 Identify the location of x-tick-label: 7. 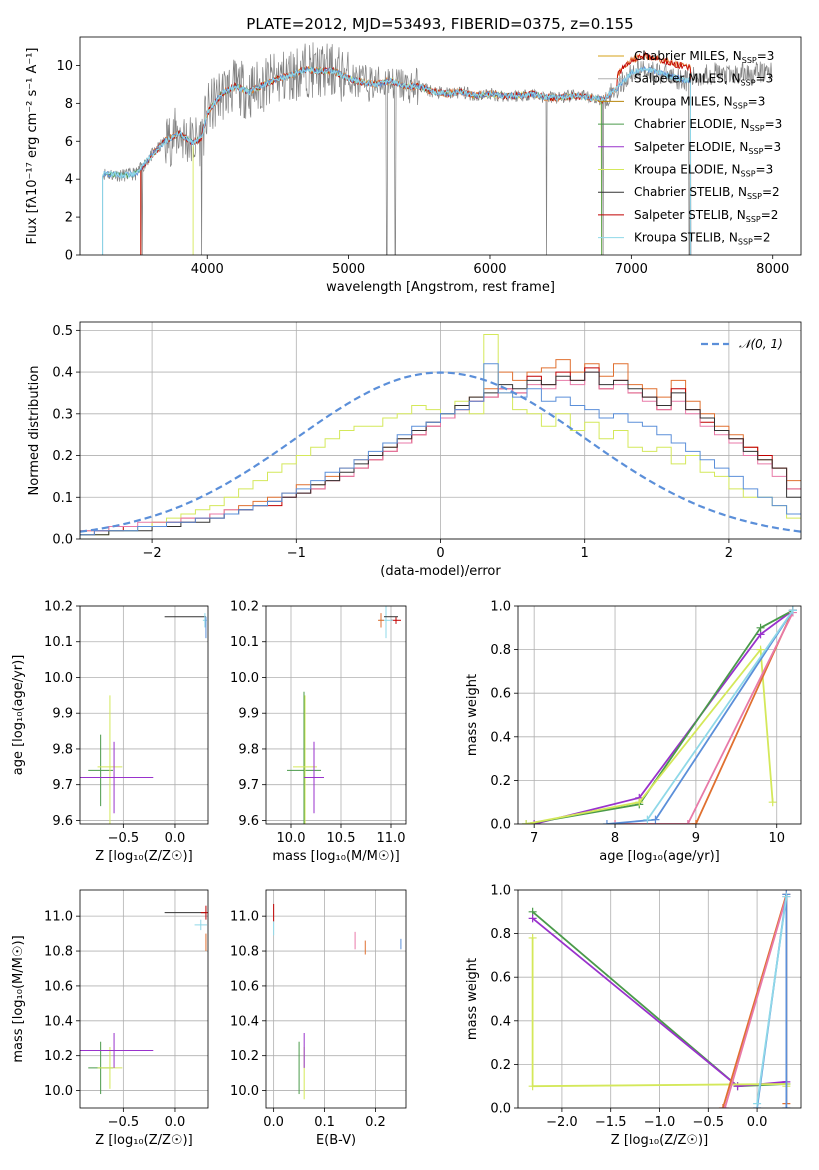
(534, 838).